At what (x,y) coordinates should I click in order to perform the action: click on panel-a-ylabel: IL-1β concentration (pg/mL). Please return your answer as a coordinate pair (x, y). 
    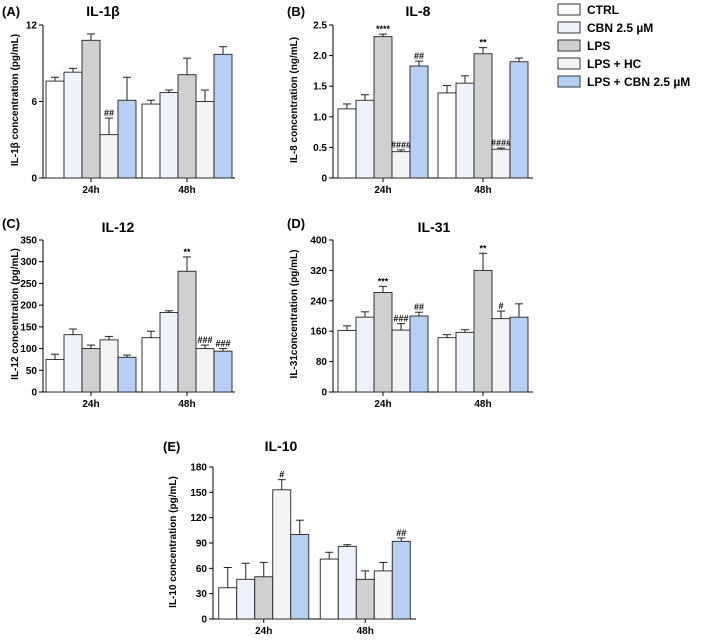
    Looking at the image, I should click on (15, 100).